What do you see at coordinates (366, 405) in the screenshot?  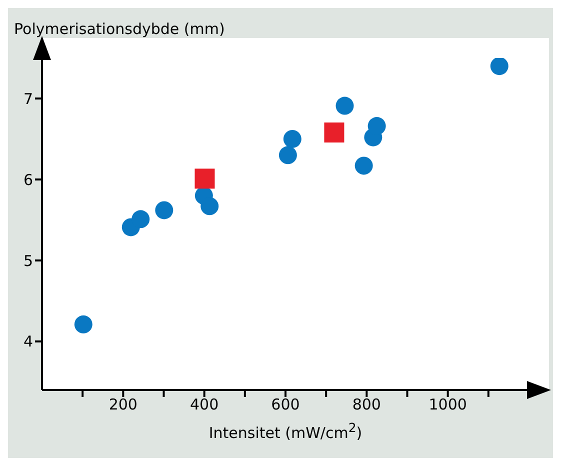 I see `x-tick-label: 800` at bounding box center [366, 405].